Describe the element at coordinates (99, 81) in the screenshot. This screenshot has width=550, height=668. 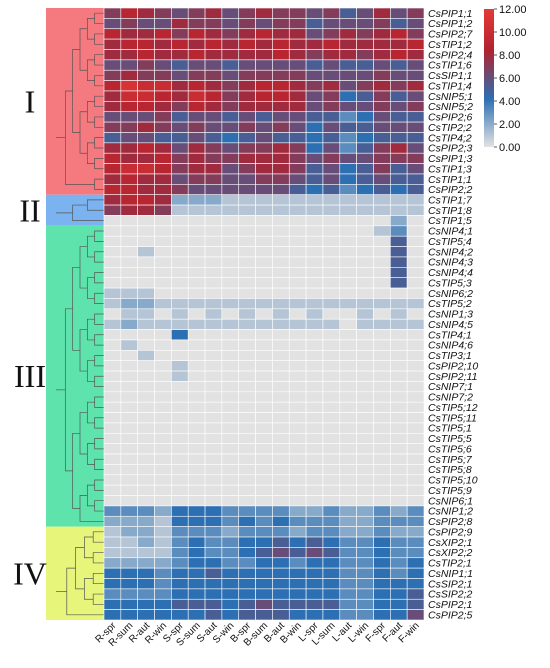
I see `dendrogram-branch` at that location.